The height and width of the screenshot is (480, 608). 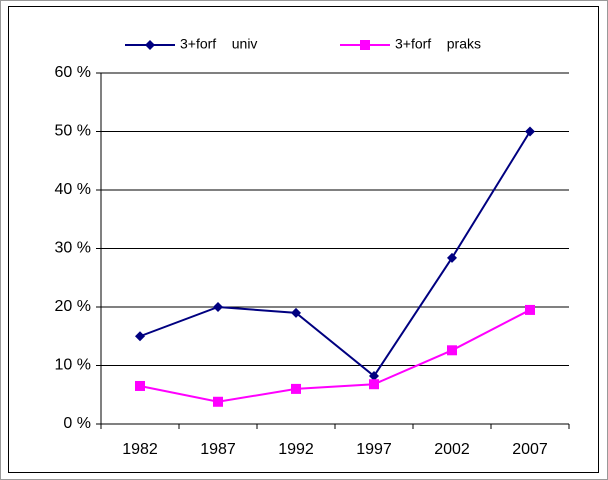 What do you see at coordinates (218, 449) in the screenshot?
I see `x-tick-label: 1987` at bounding box center [218, 449].